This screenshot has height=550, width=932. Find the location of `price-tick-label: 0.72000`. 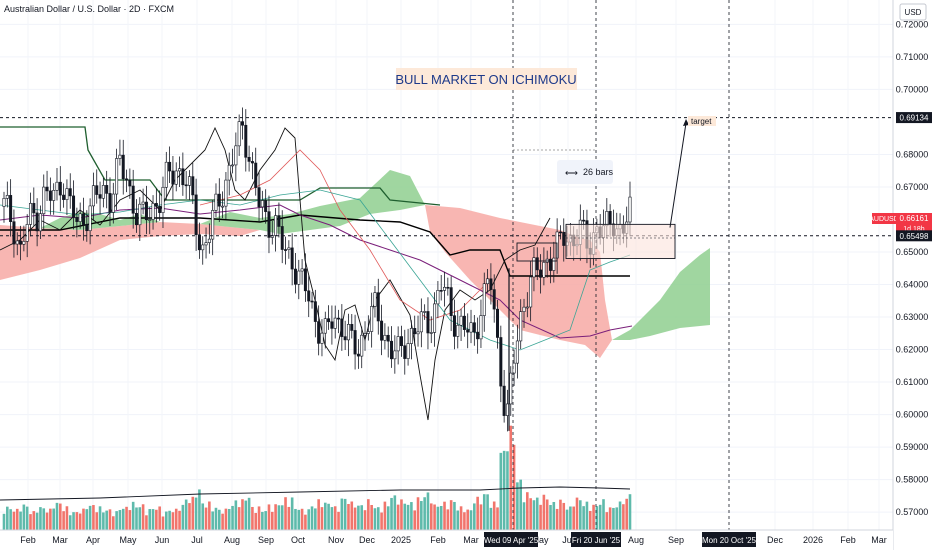

price-tick-label: 0.72000 is located at coordinates (912, 24).